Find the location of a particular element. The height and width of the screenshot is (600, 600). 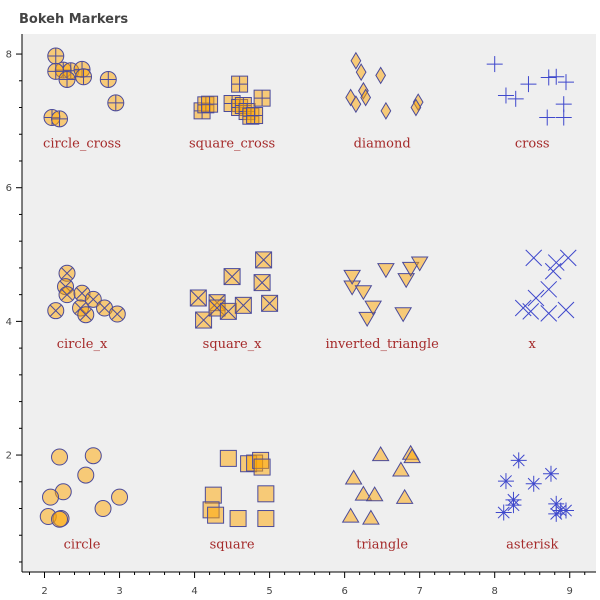

series-circle-cross is located at coordinates (84, 87).